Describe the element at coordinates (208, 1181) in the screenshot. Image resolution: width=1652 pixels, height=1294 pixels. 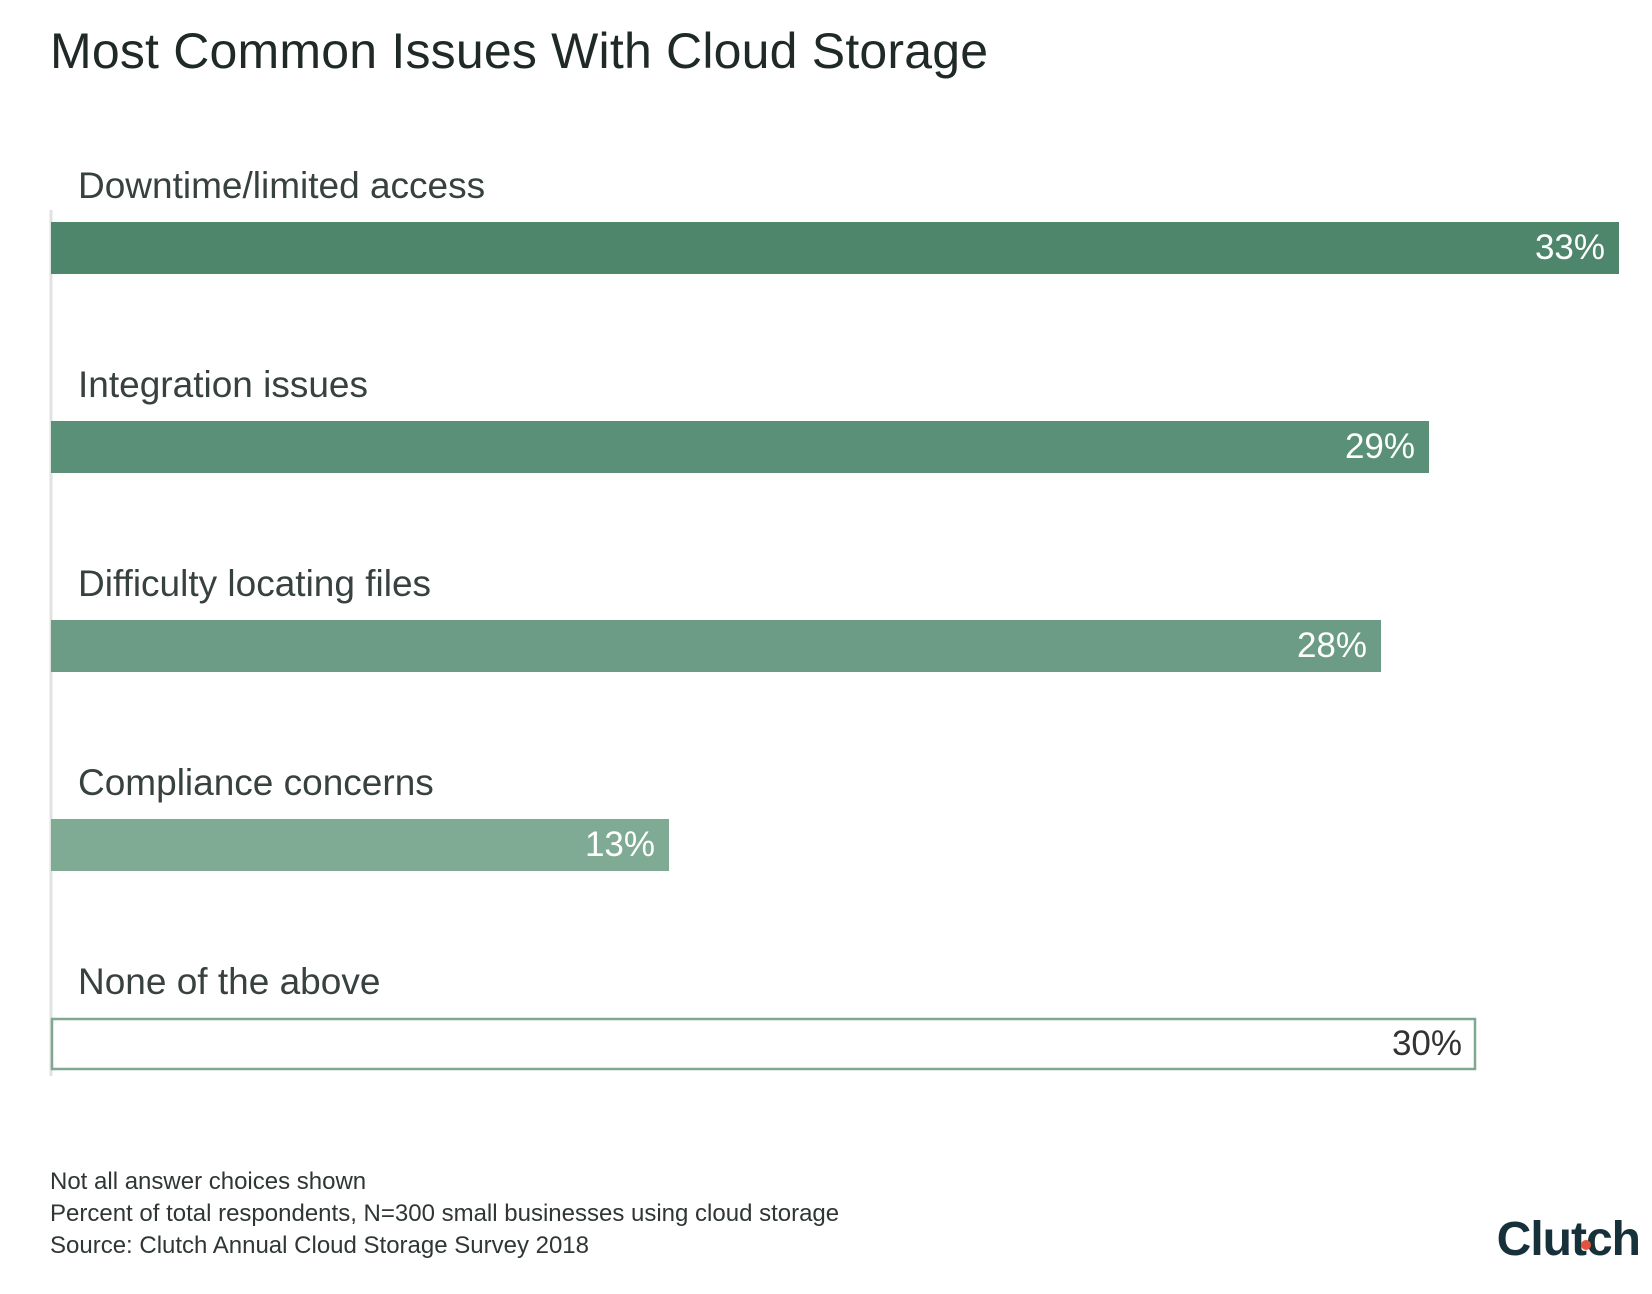
I see `footnote-answer-choices: Not all answer choices shown` at that location.